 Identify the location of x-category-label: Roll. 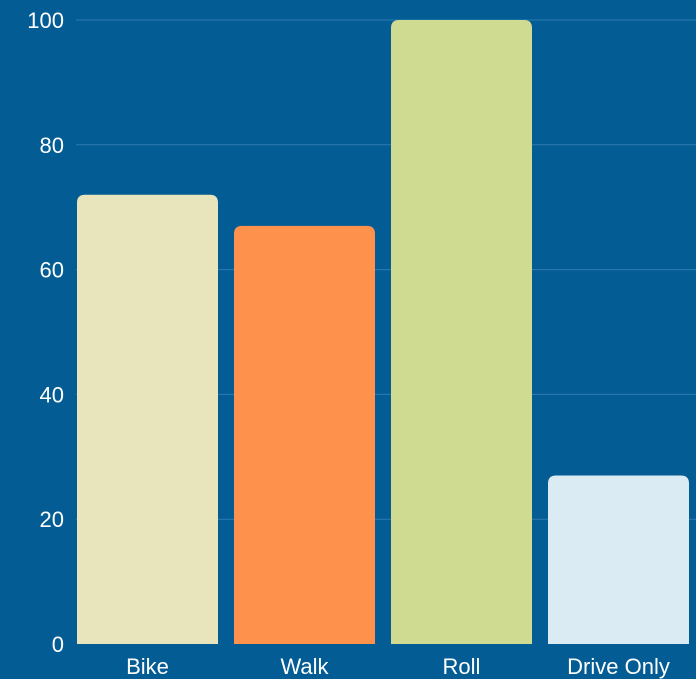
(462, 666).